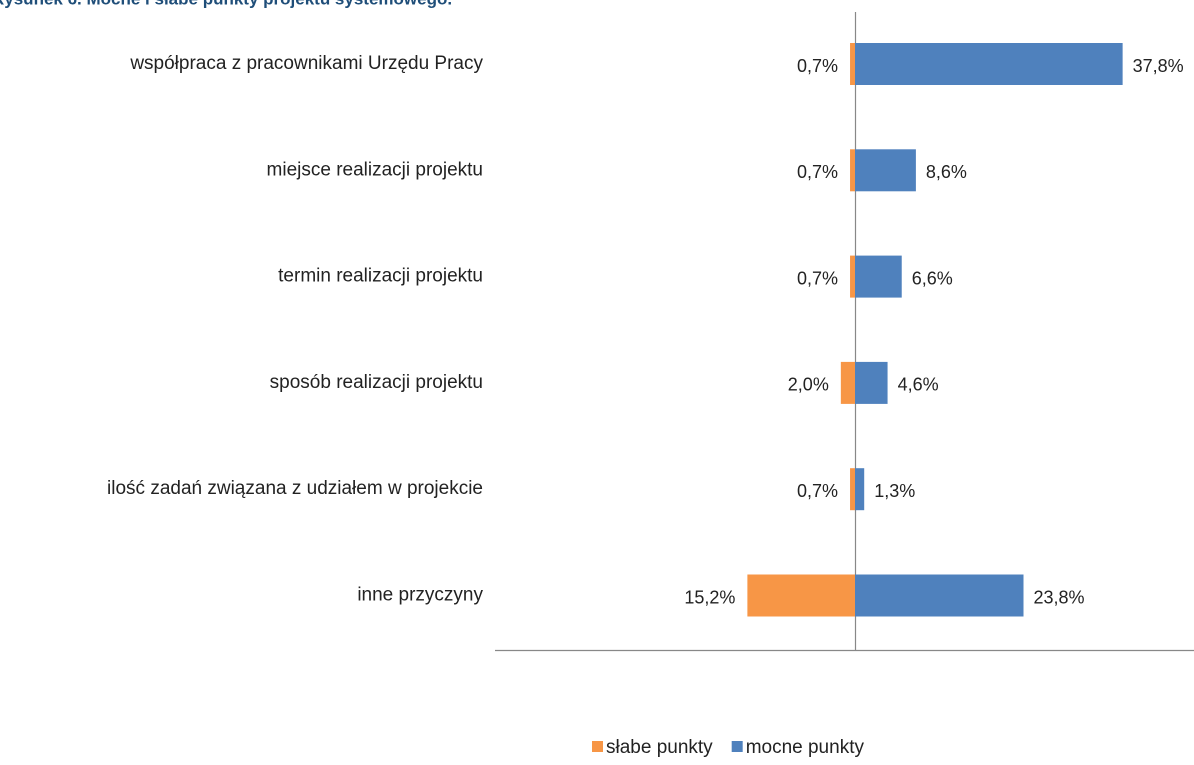 The width and height of the screenshot is (1194, 765). Describe the element at coordinates (709, 597) in the screenshot. I see `value-label: 15,2%` at that location.